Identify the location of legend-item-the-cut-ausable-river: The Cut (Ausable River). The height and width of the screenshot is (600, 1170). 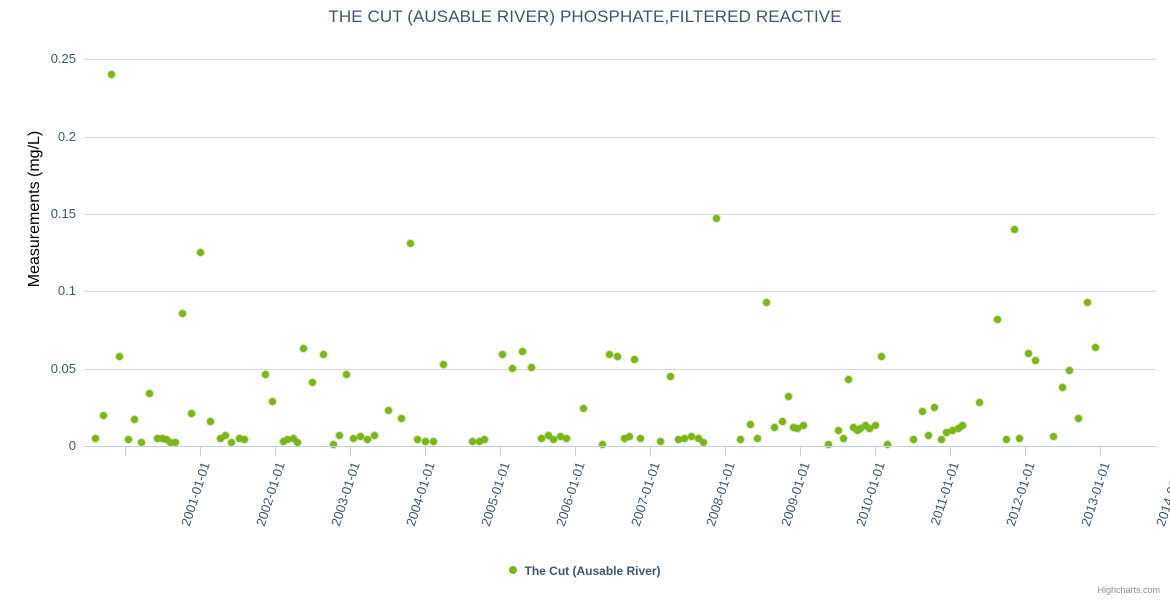
(585, 570).